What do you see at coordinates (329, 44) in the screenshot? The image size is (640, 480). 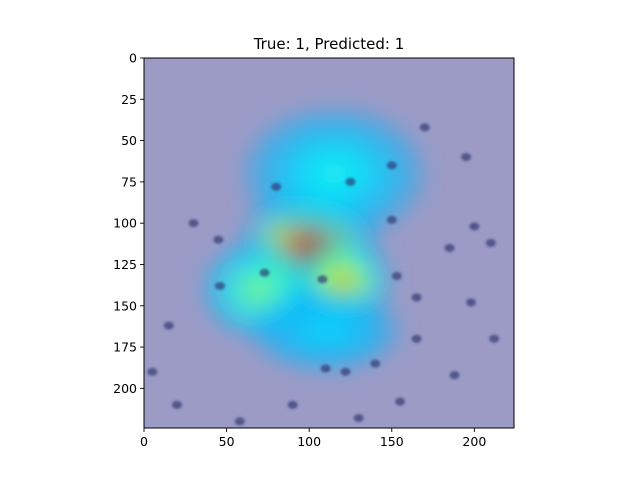 I see `chart-title: True: 1, Predicted: 1` at bounding box center [329, 44].